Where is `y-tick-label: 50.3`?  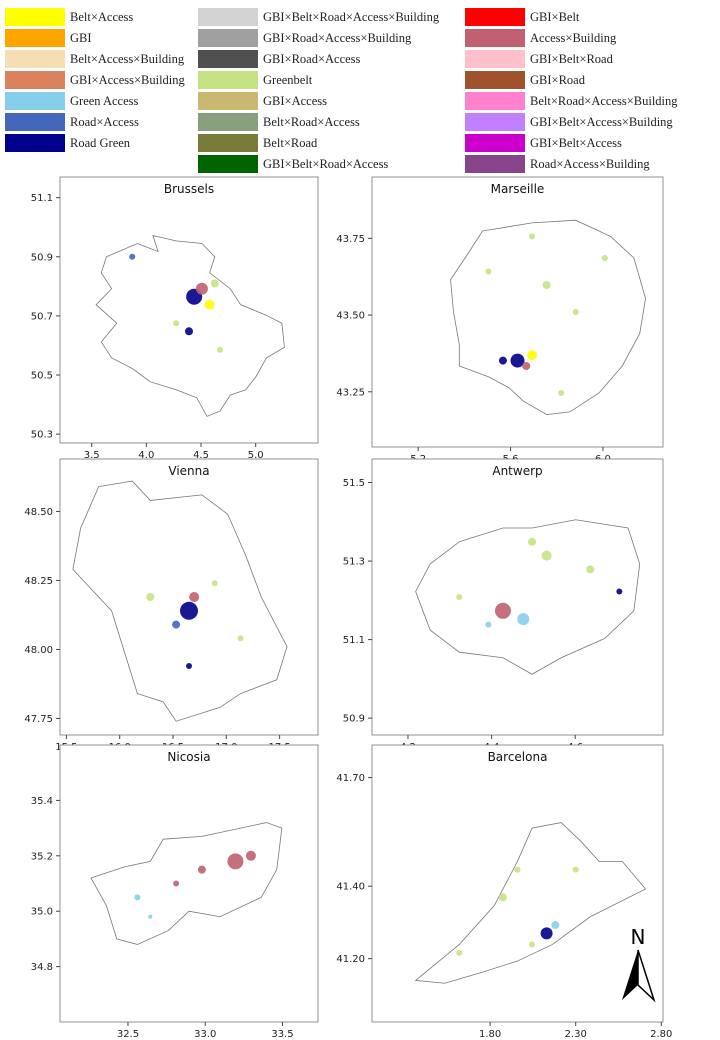 y-tick-label: 50.3 is located at coordinates (42, 435).